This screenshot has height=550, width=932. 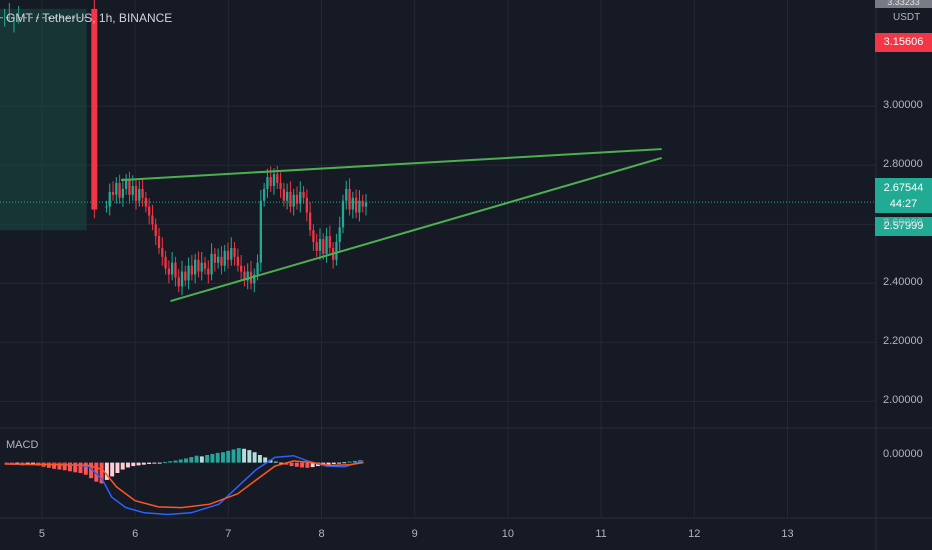 I want to click on y-tick-label: 2.60000, so click(x=903, y=223).